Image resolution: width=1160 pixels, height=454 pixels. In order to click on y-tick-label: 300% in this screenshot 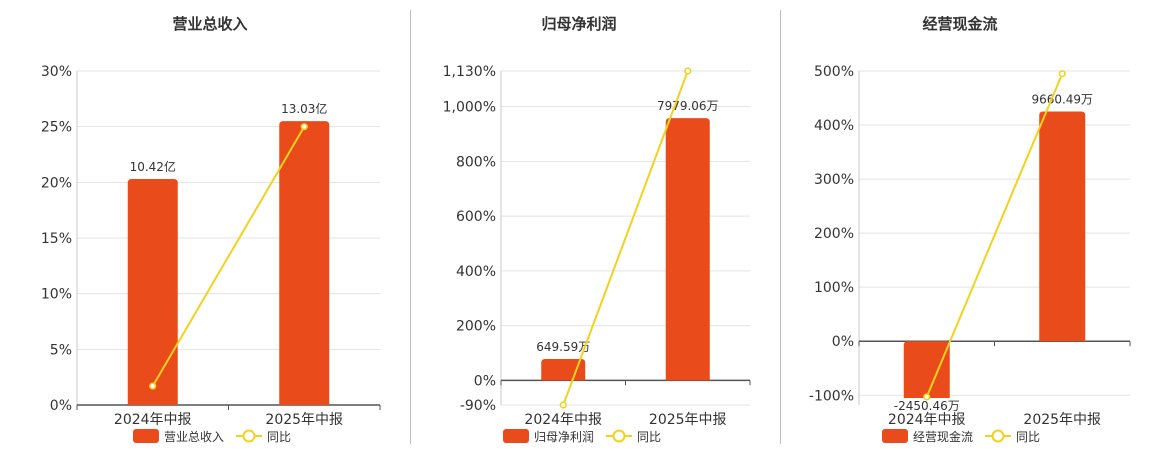, I will do `click(834, 180)`.